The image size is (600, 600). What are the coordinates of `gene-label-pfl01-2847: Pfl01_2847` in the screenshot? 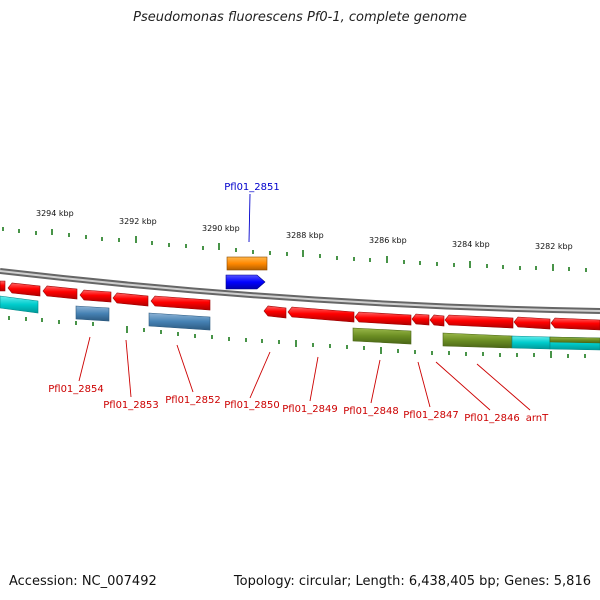 It's located at (431, 415).